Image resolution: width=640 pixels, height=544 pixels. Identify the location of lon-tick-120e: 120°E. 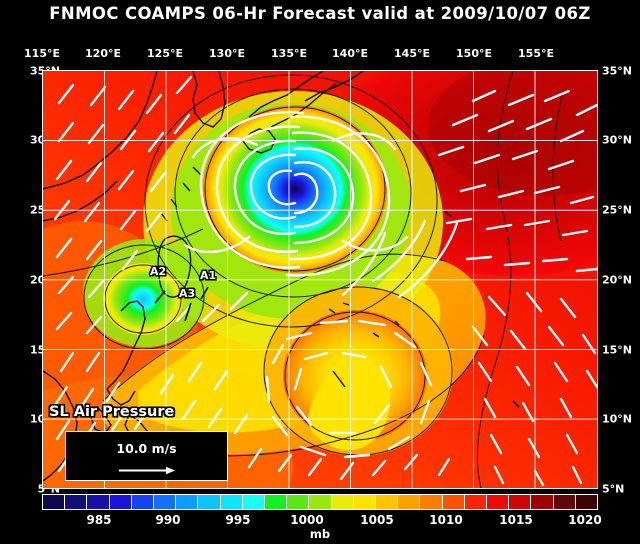
(103, 53).